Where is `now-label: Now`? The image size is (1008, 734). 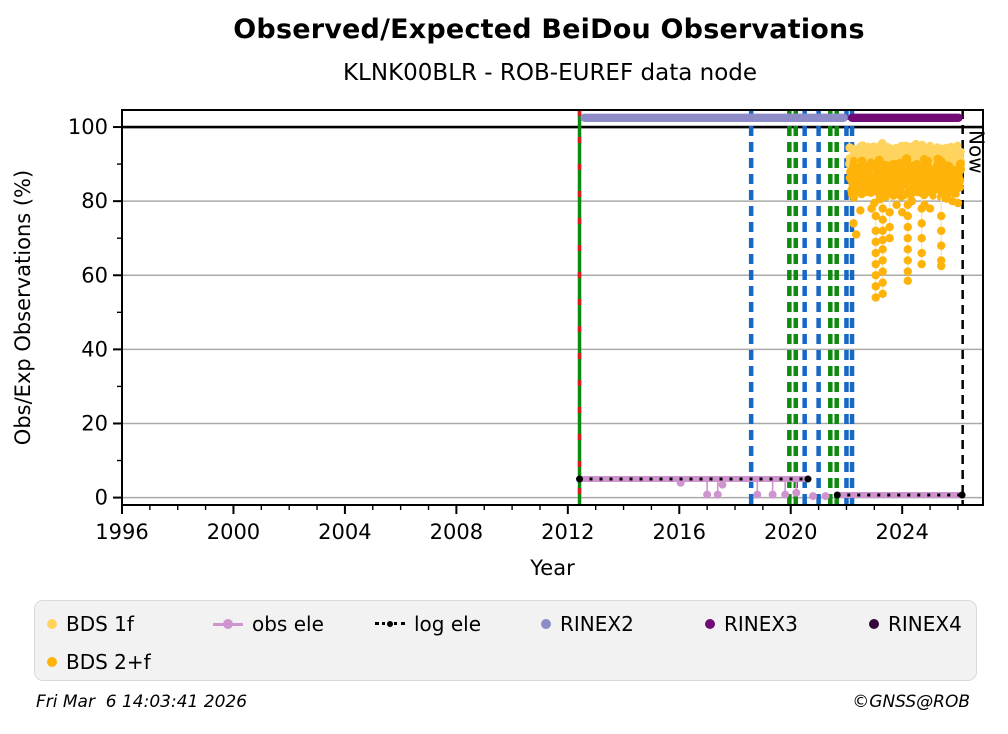
now-label: Now is located at coordinates (977, 152).